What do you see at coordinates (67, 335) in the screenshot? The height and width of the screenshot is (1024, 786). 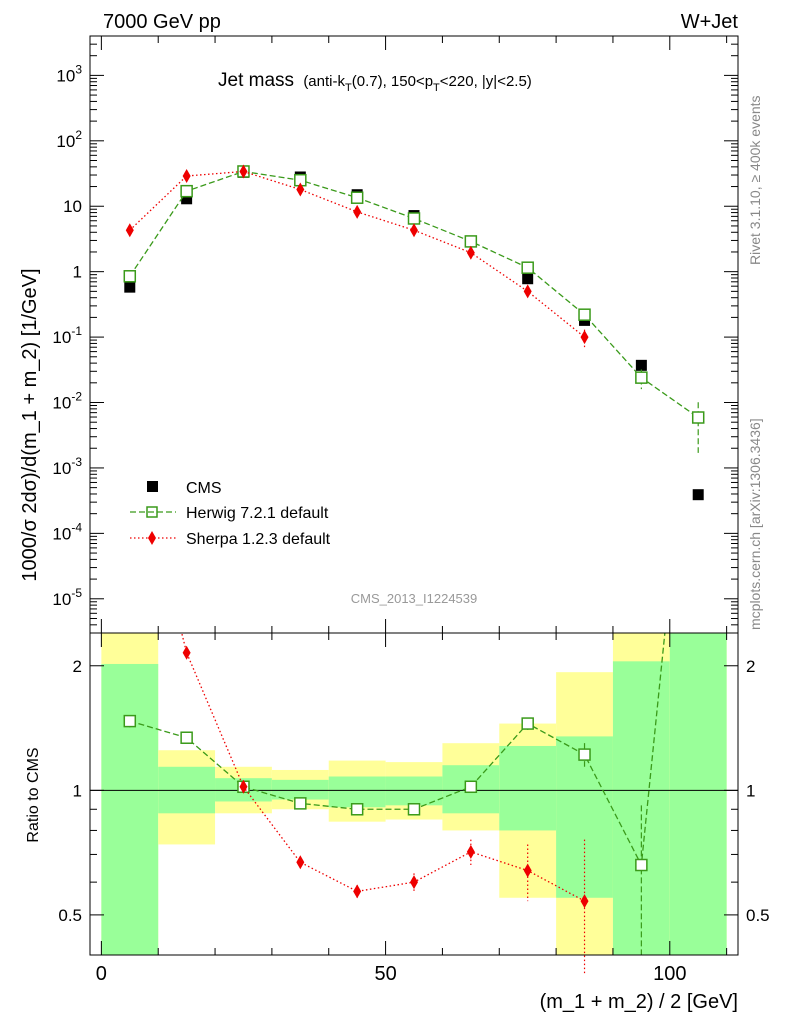 I see `top-y-tick-label: 10⁻¹` at bounding box center [67, 335].